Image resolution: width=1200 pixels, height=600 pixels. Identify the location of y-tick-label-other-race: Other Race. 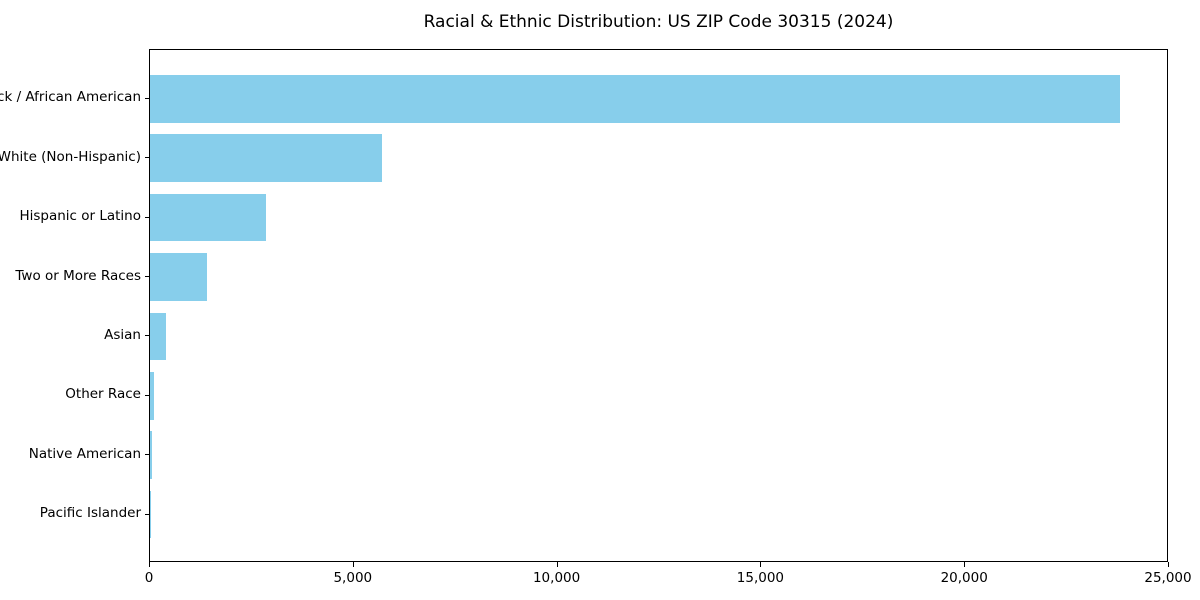
(103, 394).